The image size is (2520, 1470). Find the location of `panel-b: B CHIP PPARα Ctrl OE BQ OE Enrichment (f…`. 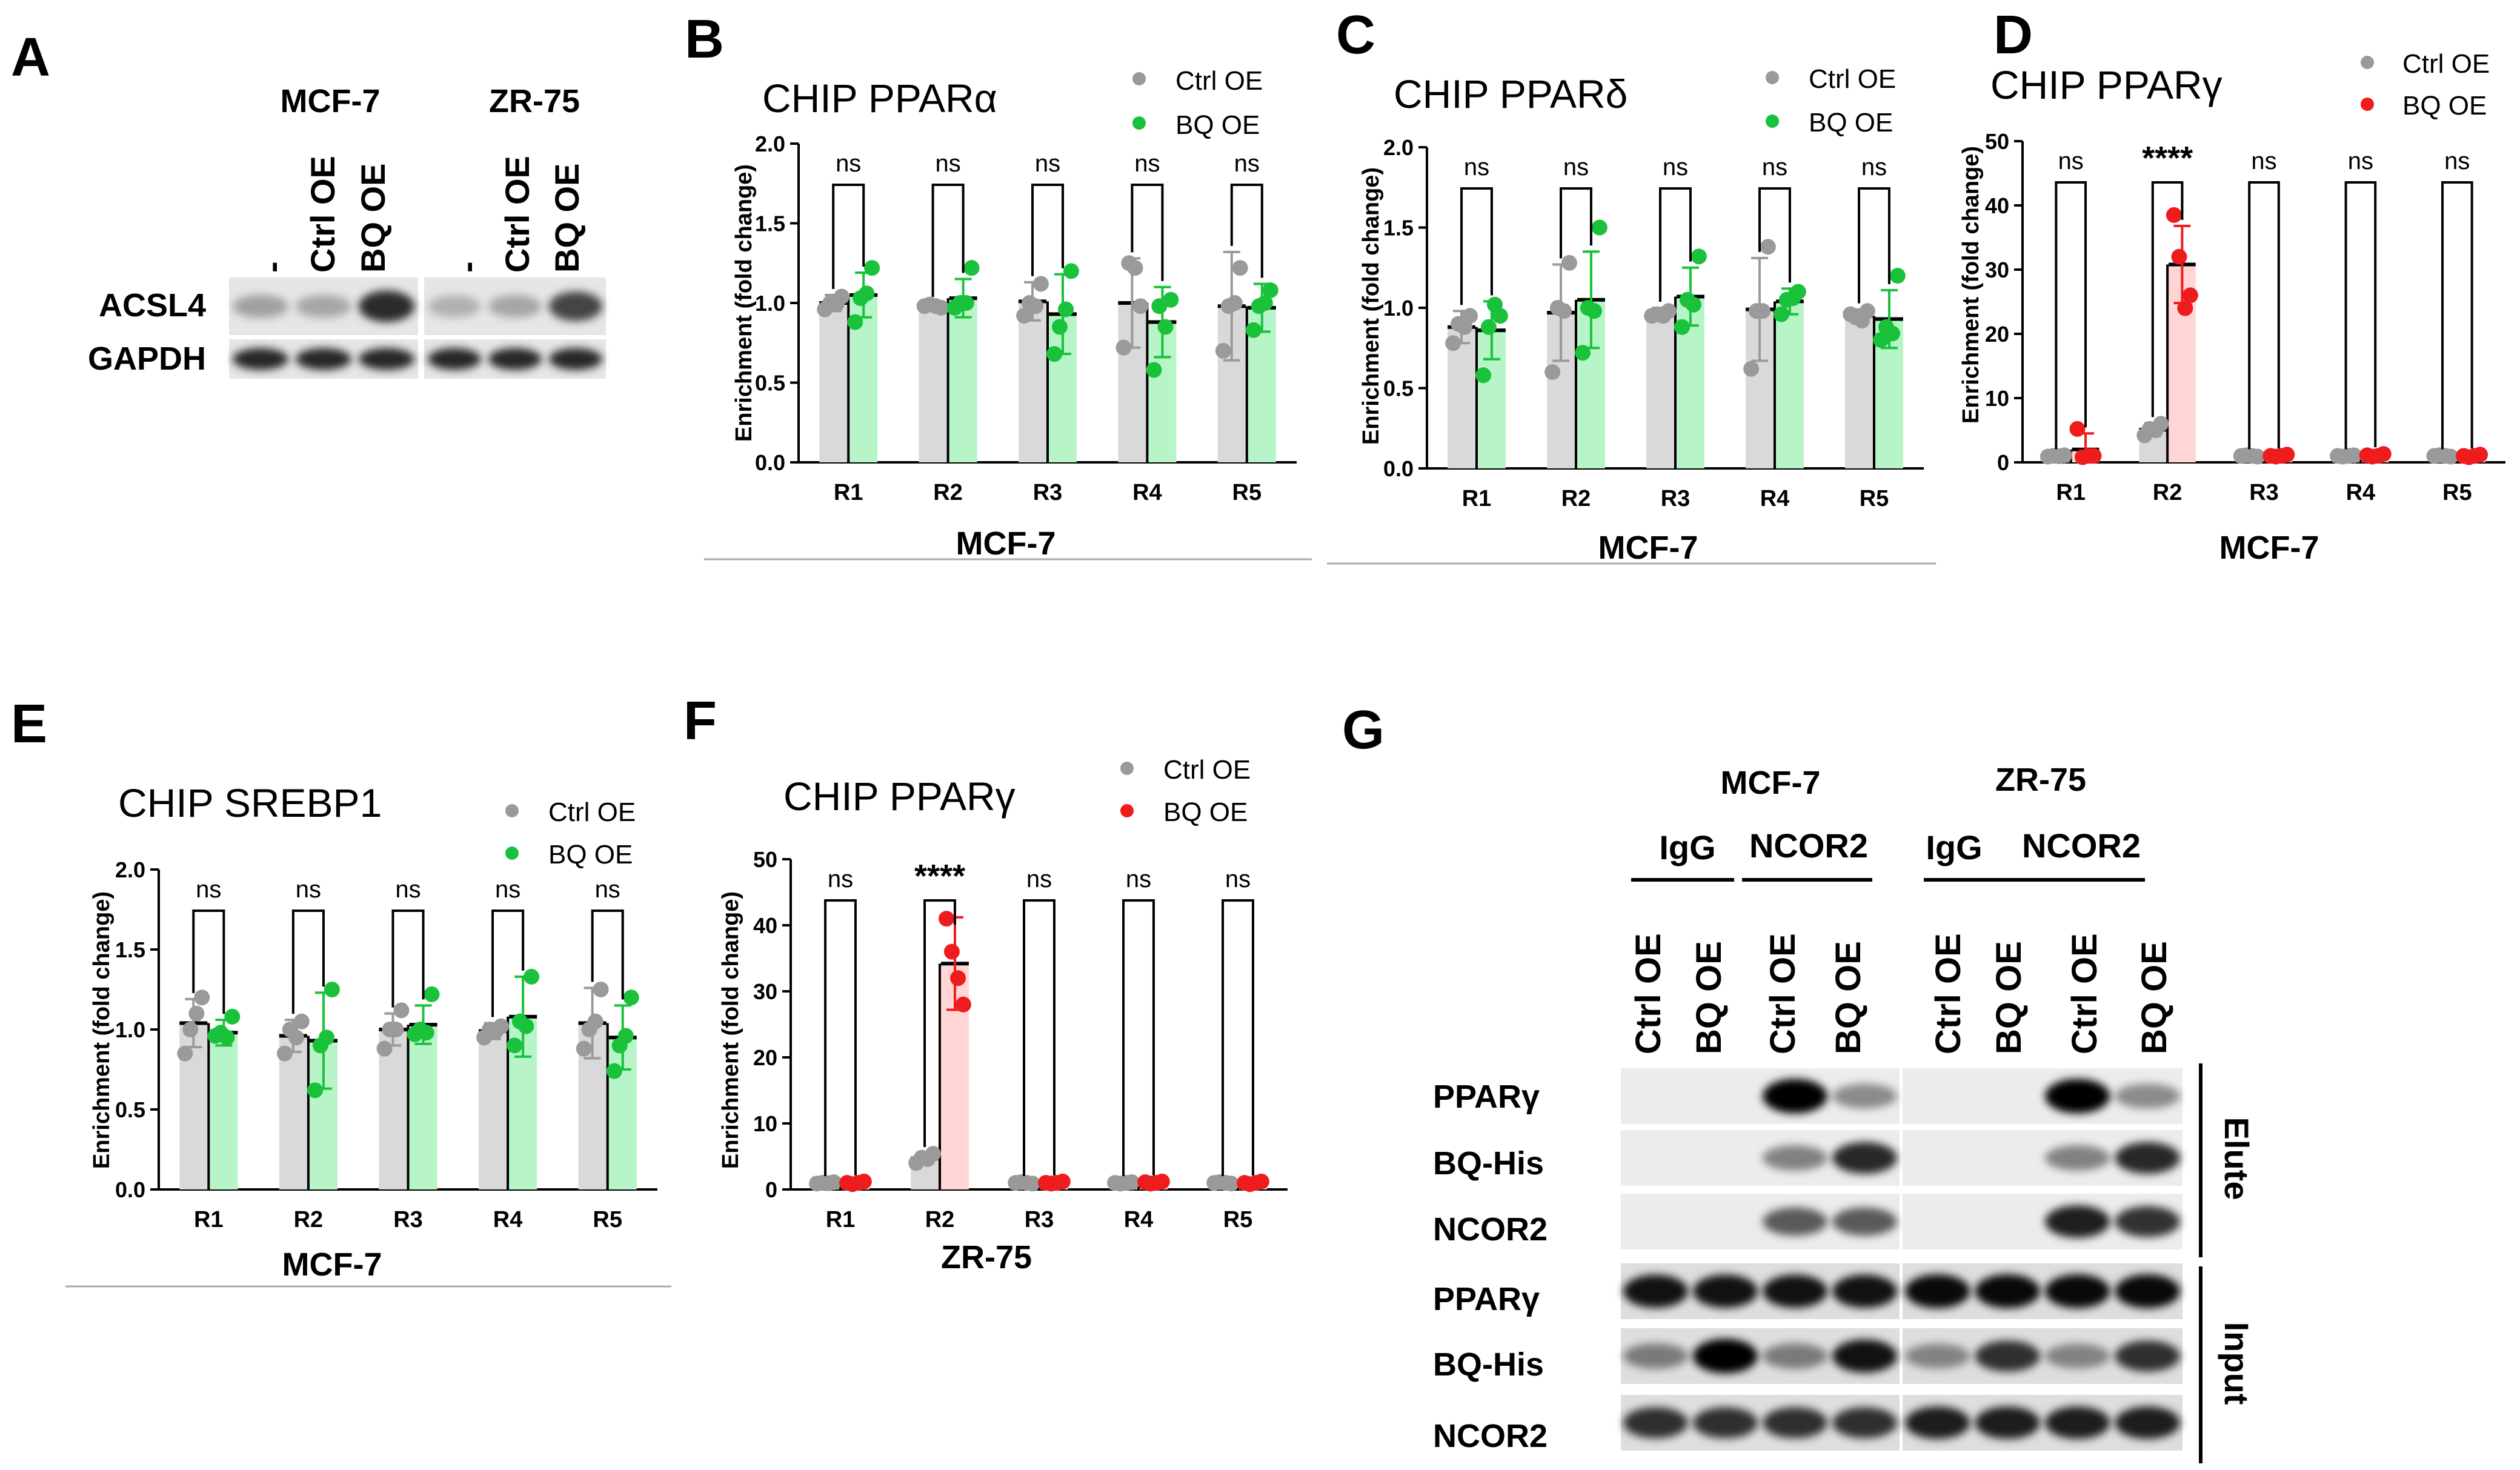

panel-b: B CHIP PPARα Ctrl OE BQ OE Enrichment (f… is located at coordinates (998, 285).